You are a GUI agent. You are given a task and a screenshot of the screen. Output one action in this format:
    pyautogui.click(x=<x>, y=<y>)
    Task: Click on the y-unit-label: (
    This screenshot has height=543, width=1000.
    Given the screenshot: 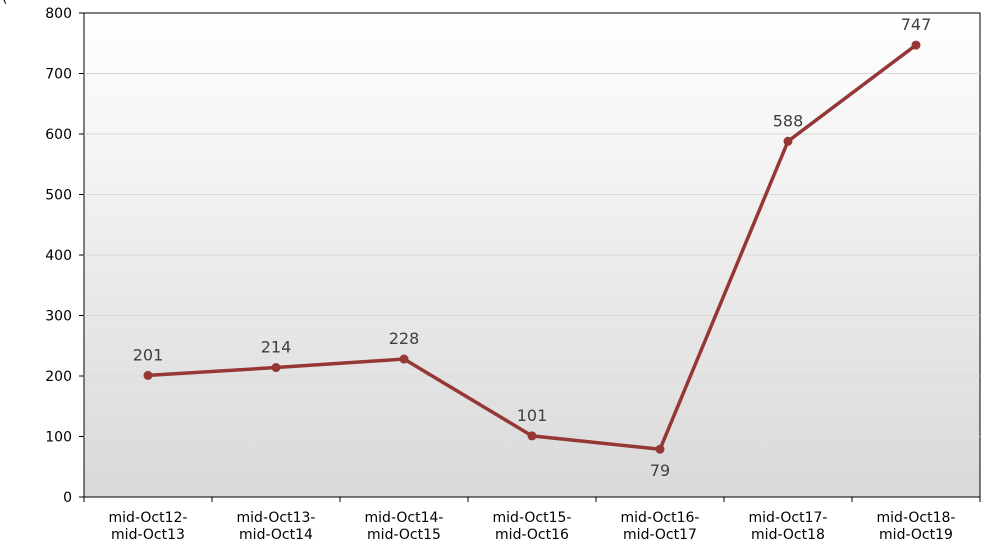 What is the action you would take?
    pyautogui.click(x=4, y=3)
    